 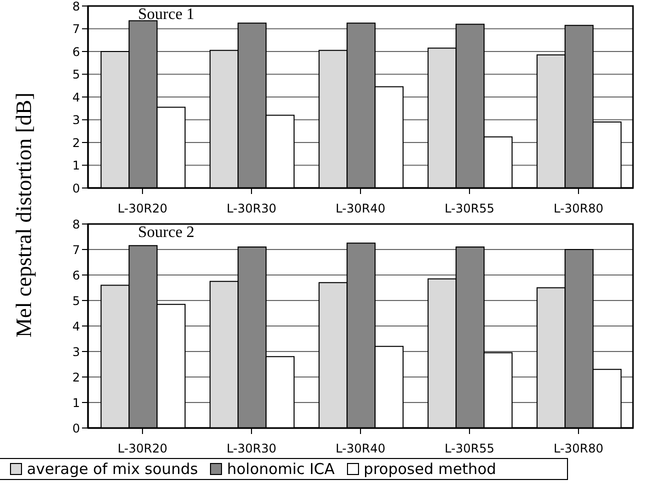 I want to click on annotation: Source 1, so click(x=166, y=15).